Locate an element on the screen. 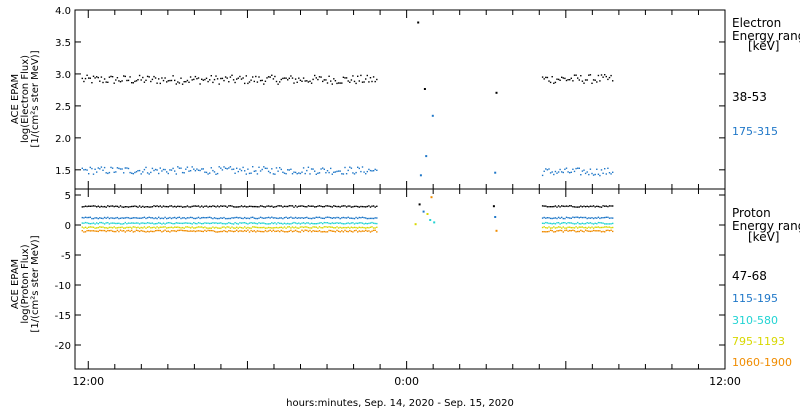 This screenshot has width=800, height=410. electron-legend-entry-0: 38-53 is located at coordinates (749, 97).